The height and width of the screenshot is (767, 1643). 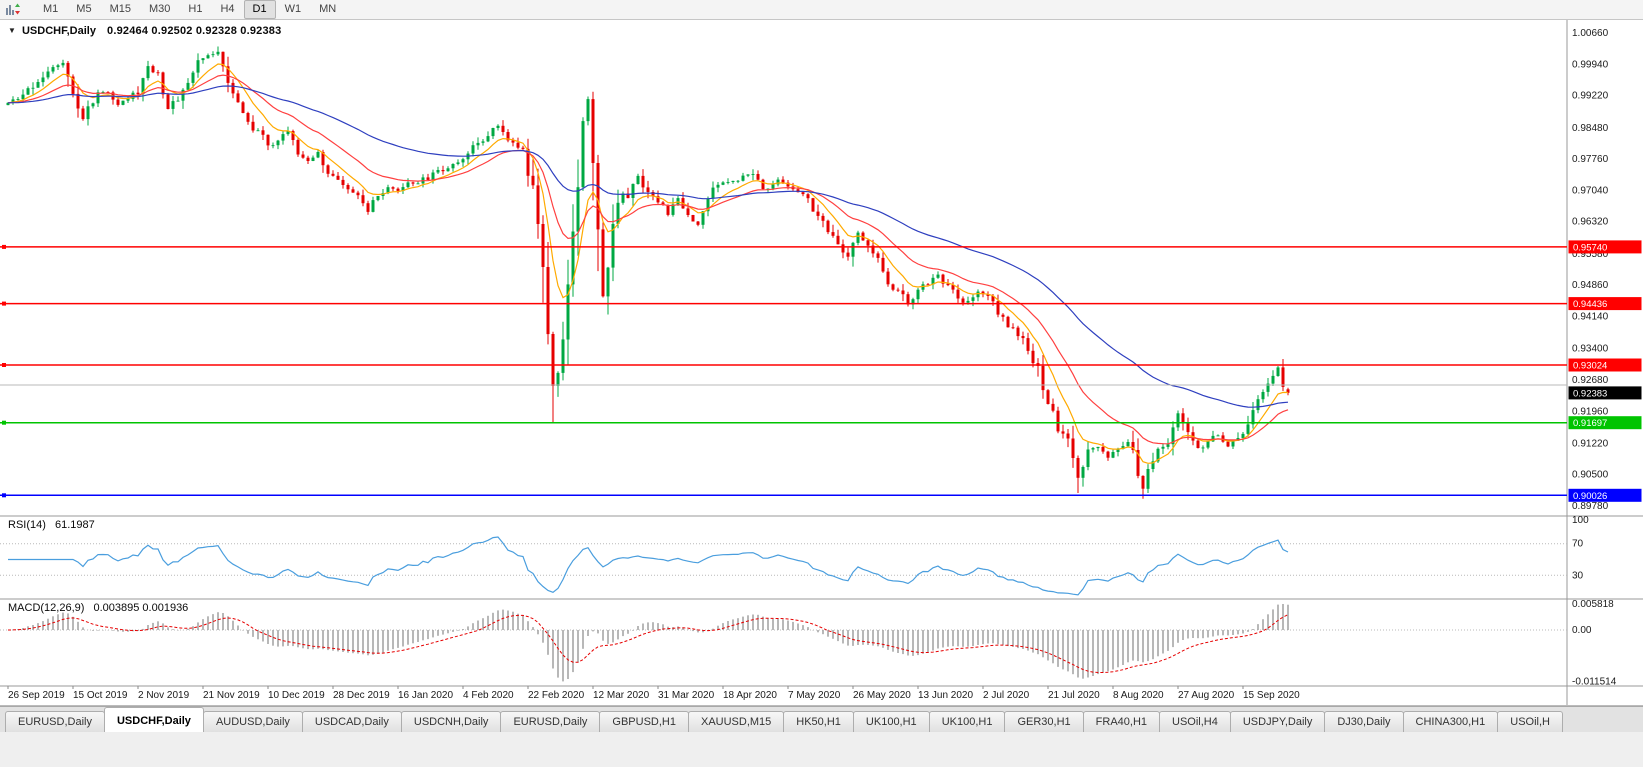 I want to click on level-price-badge-text: 0.91697, so click(x=1590, y=423).